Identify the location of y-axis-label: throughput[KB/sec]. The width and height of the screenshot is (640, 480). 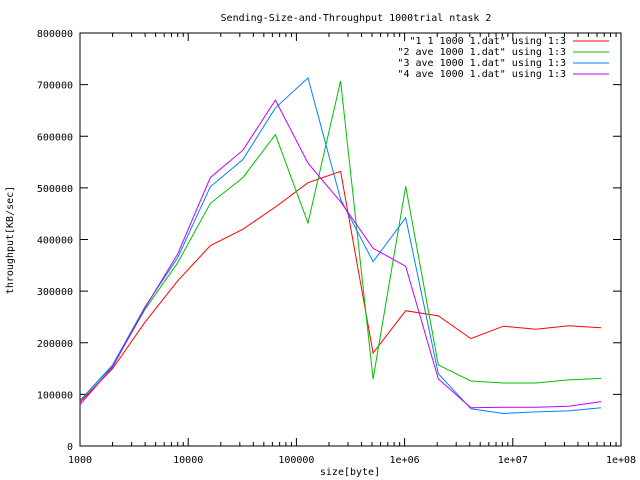
(10, 240).